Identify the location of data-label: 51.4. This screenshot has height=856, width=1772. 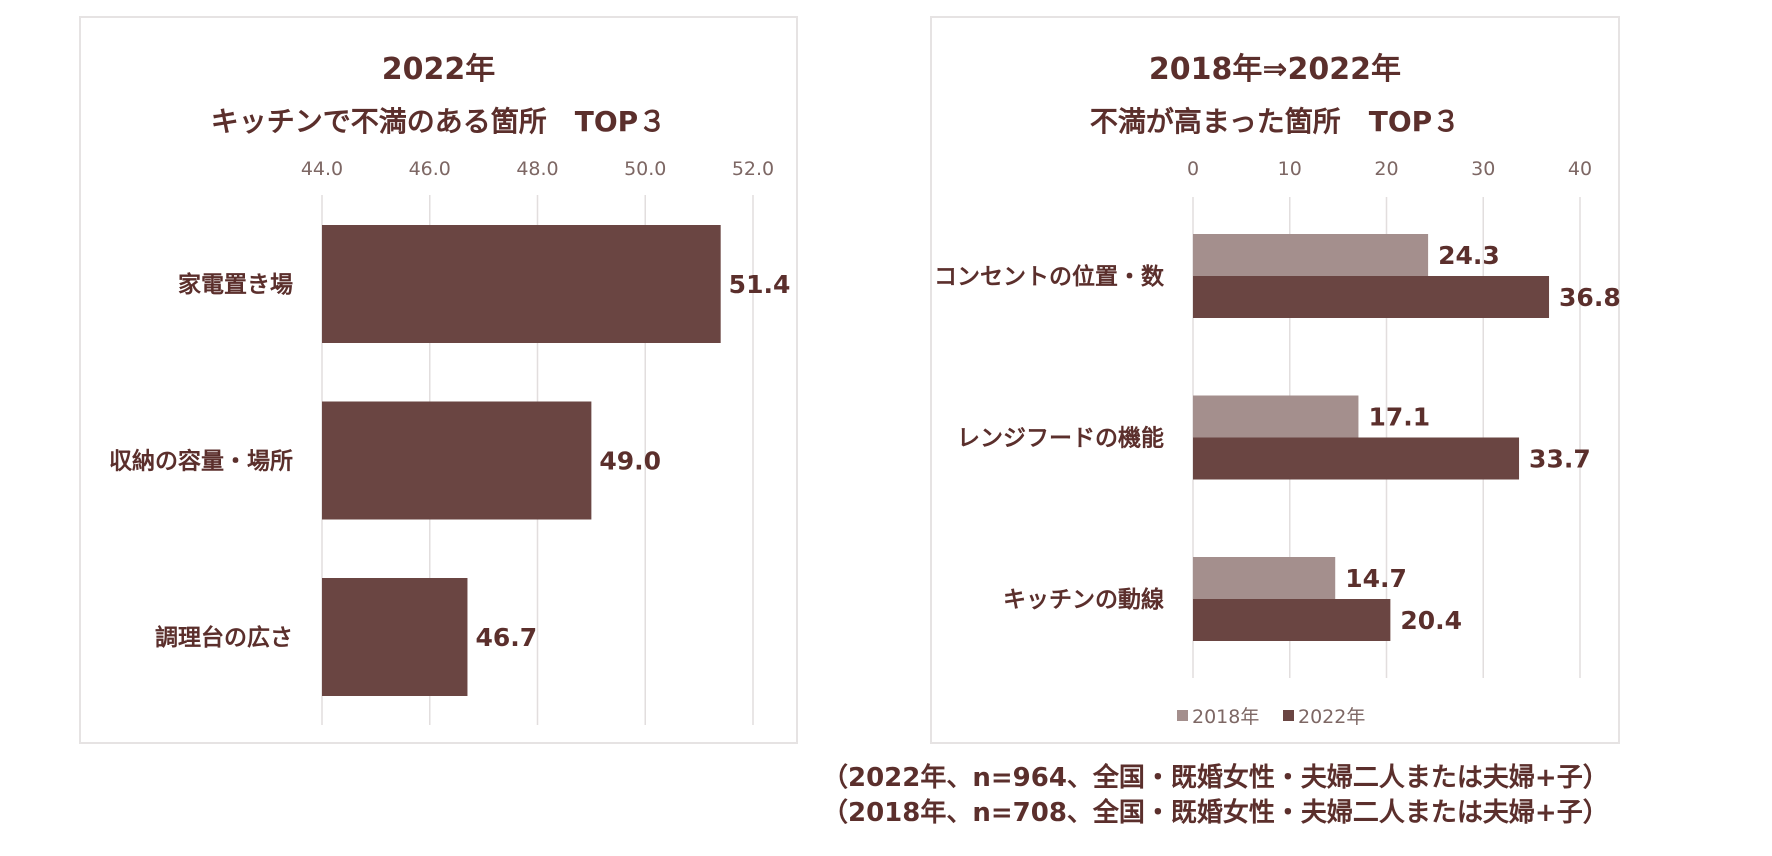
(760, 284).